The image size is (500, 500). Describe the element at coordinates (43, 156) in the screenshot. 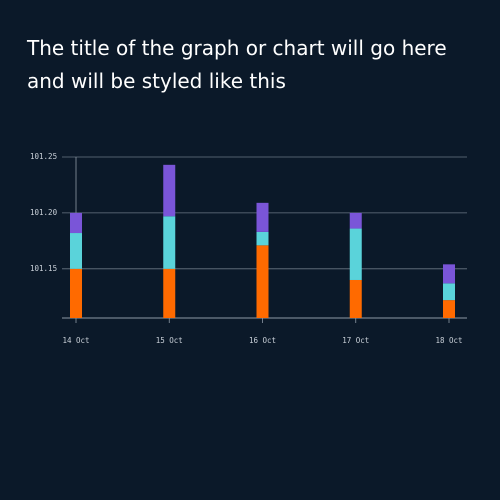

I see `y-tick-label: 101.25` at that location.